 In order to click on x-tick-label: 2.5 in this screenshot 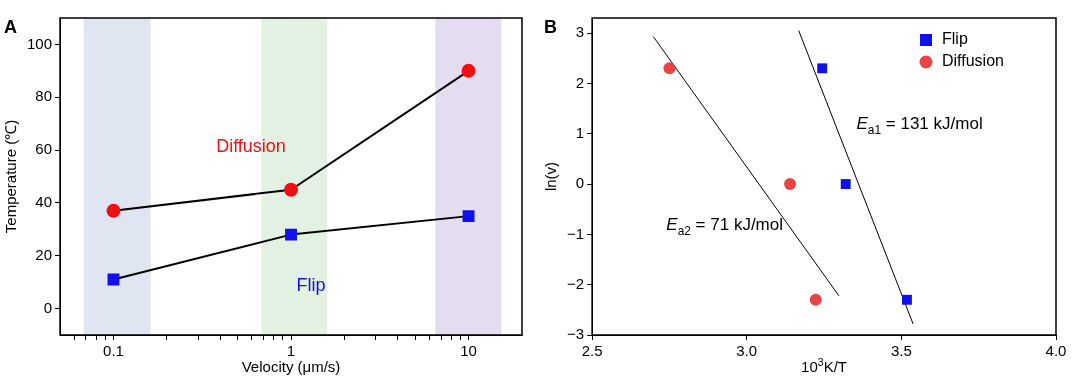, I will do `click(592, 351)`.